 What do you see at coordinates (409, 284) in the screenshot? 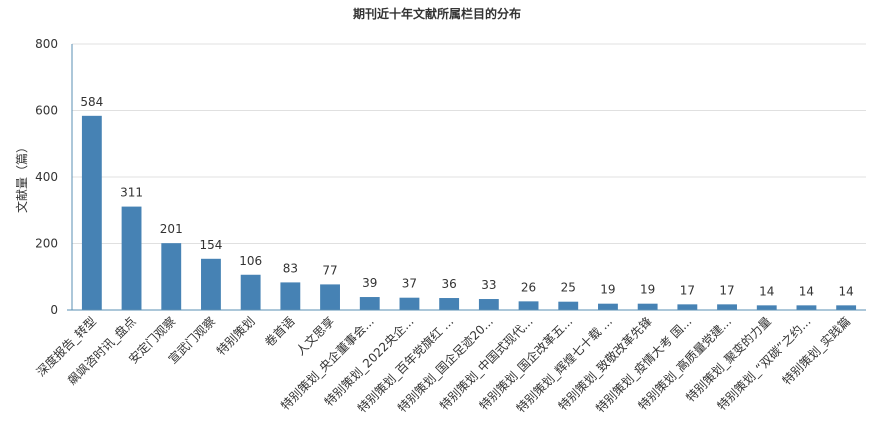
I see `data-label: 37` at bounding box center [409, 284].